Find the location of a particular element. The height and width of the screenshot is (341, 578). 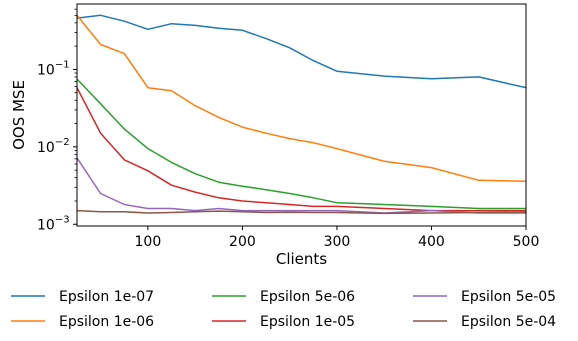

x-tick-label: 500 is located at coordinates (526, 242).